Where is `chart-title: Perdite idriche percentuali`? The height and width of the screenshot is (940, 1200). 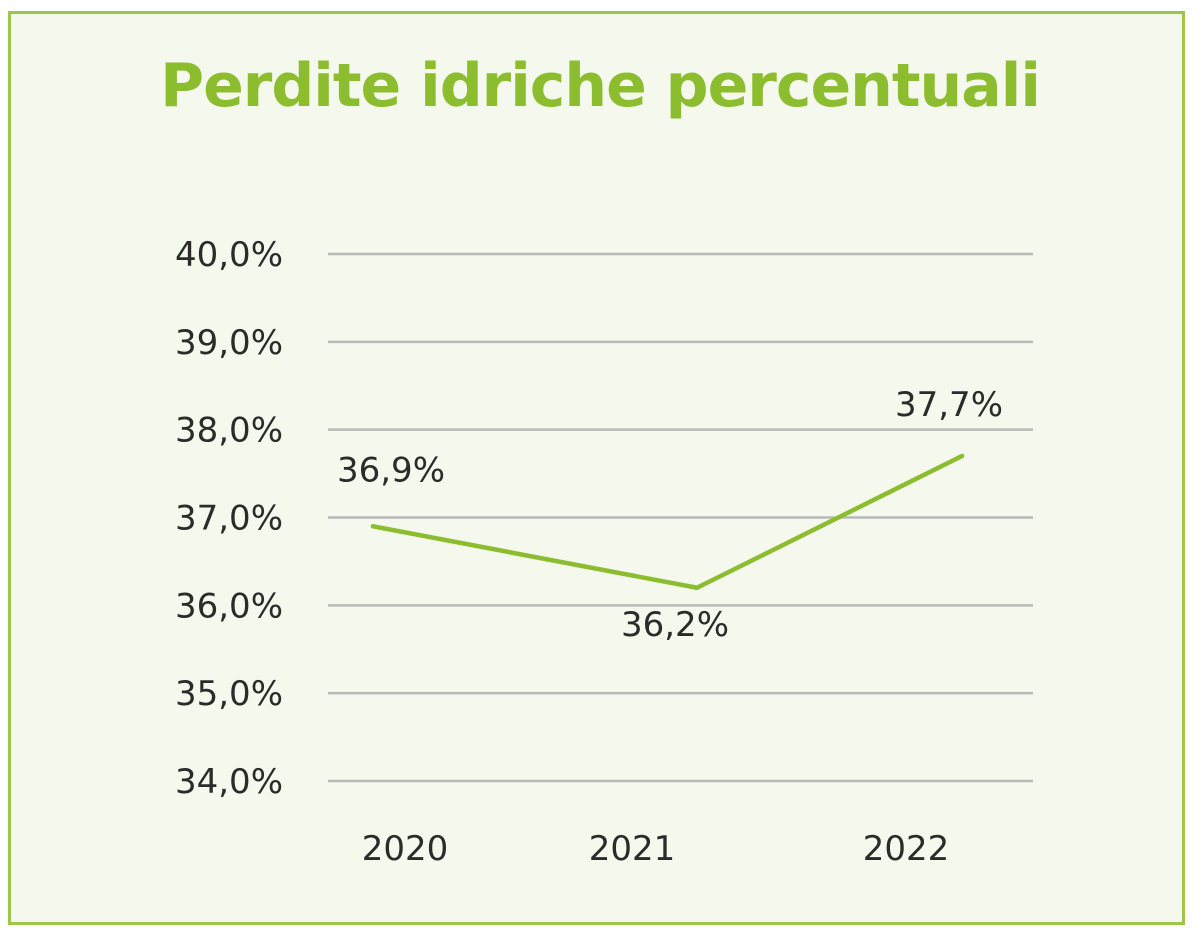
chart-title: Perdite idriche percentuali is located at coordinates (600, 86).